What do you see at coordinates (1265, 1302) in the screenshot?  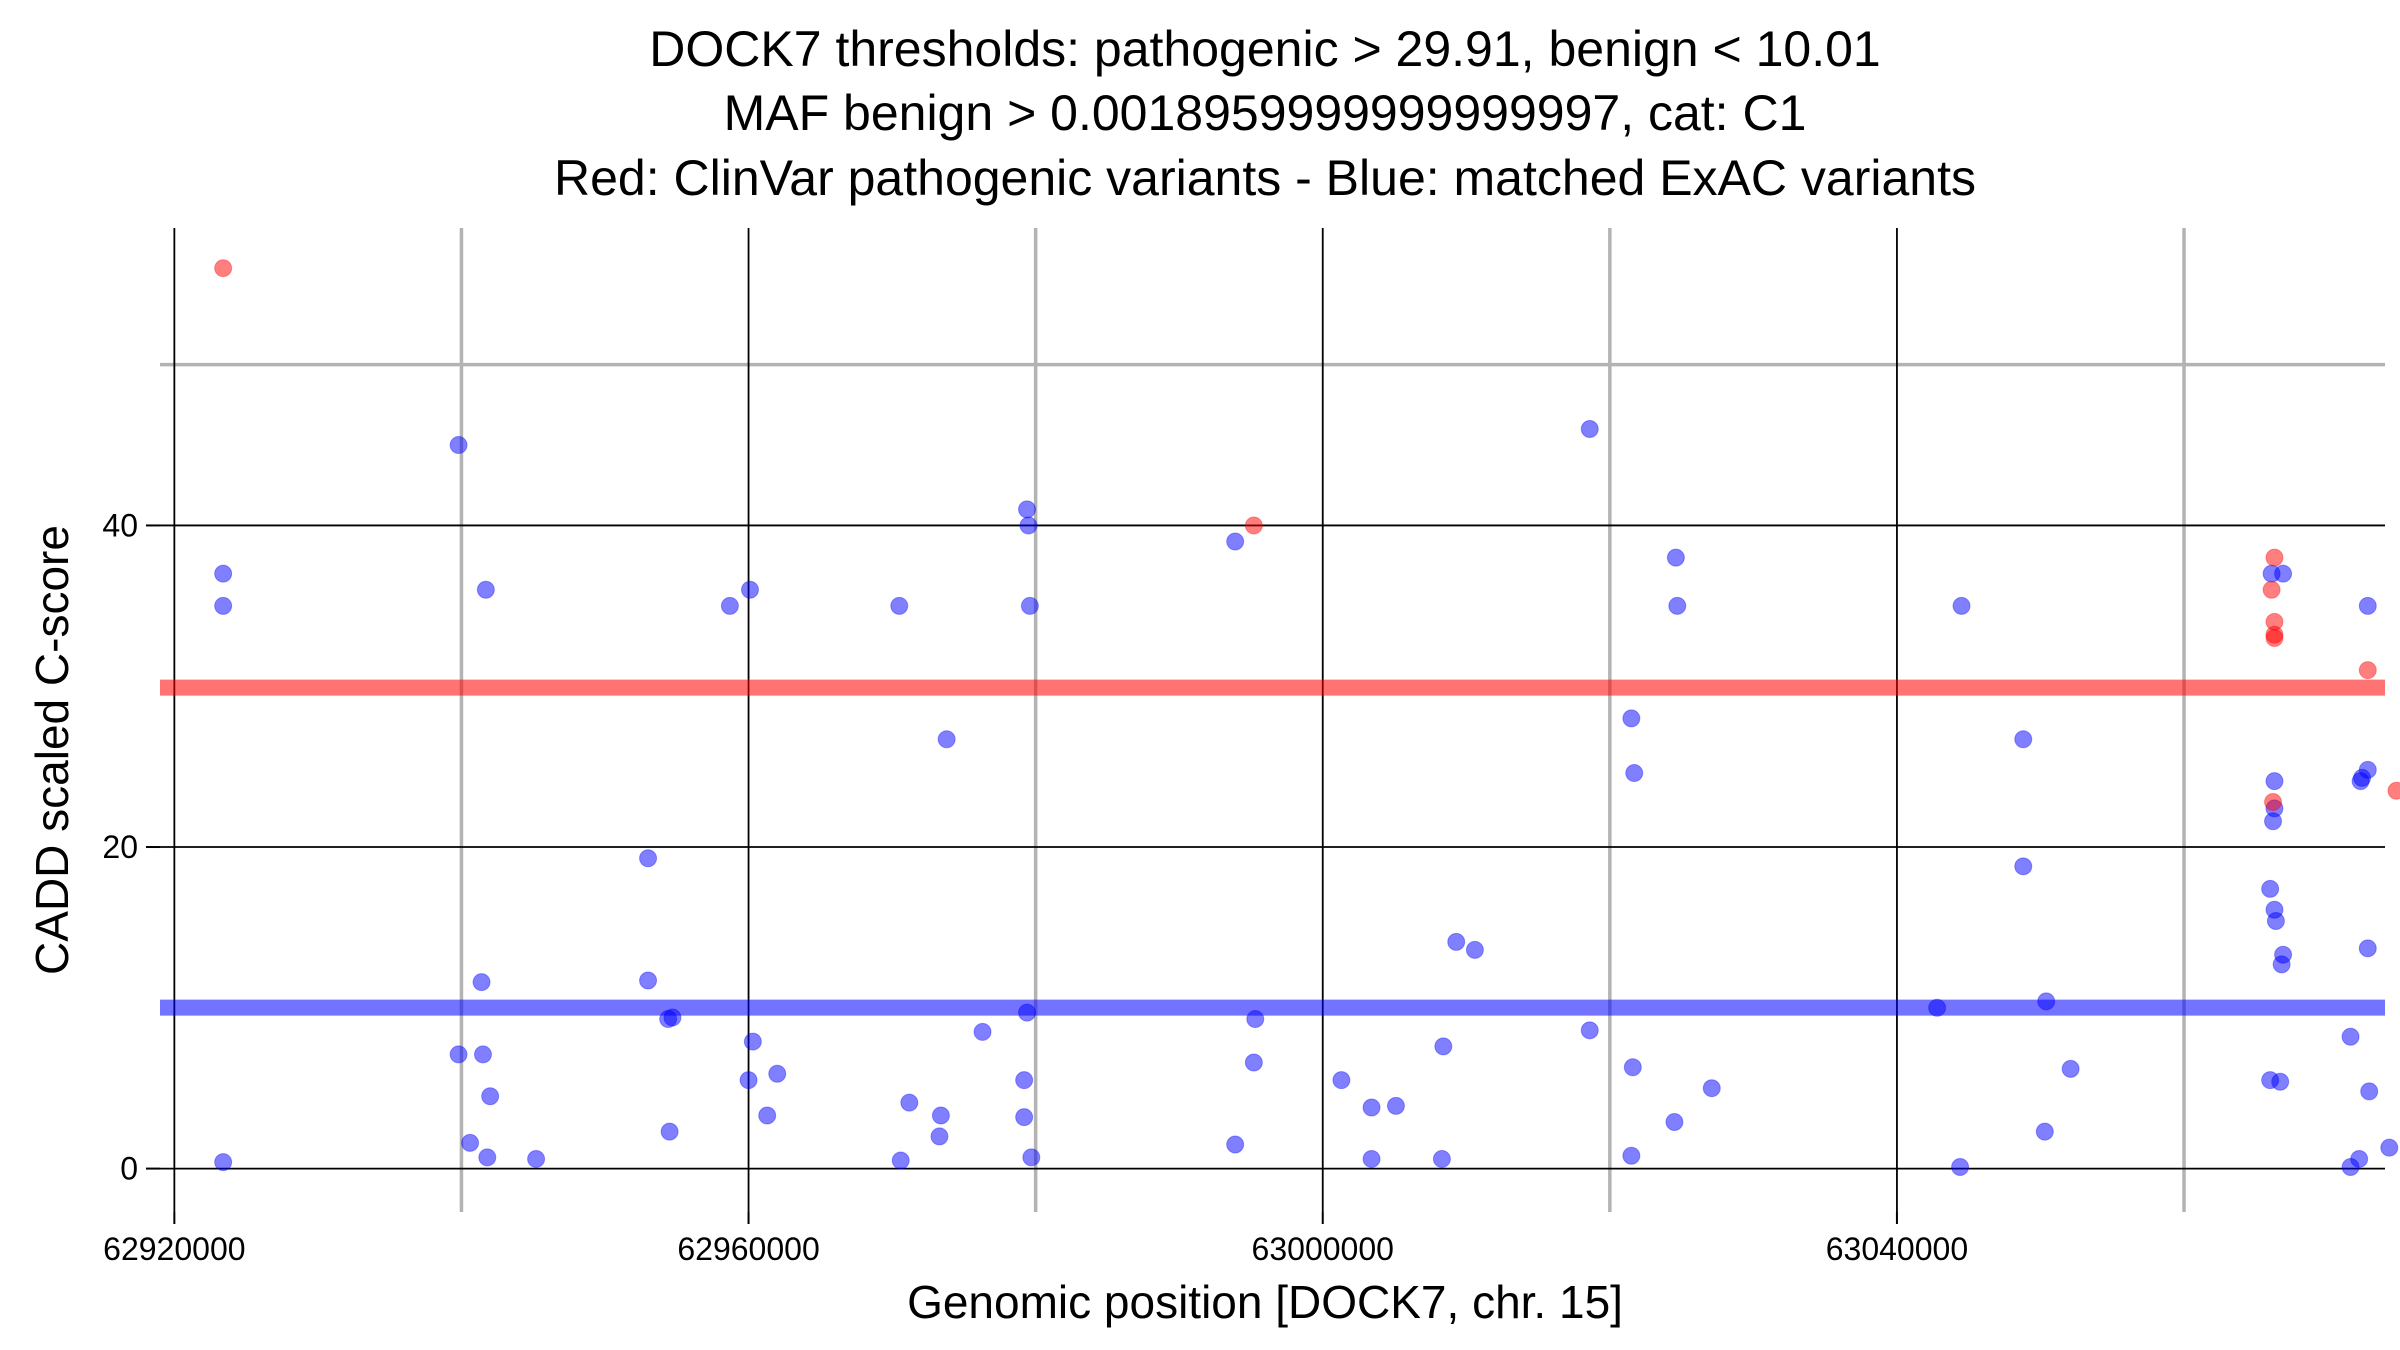 I see `x-axis-title: Genomic position [DOCK7, chr. 15]` at bounding box center [1265, 1302].